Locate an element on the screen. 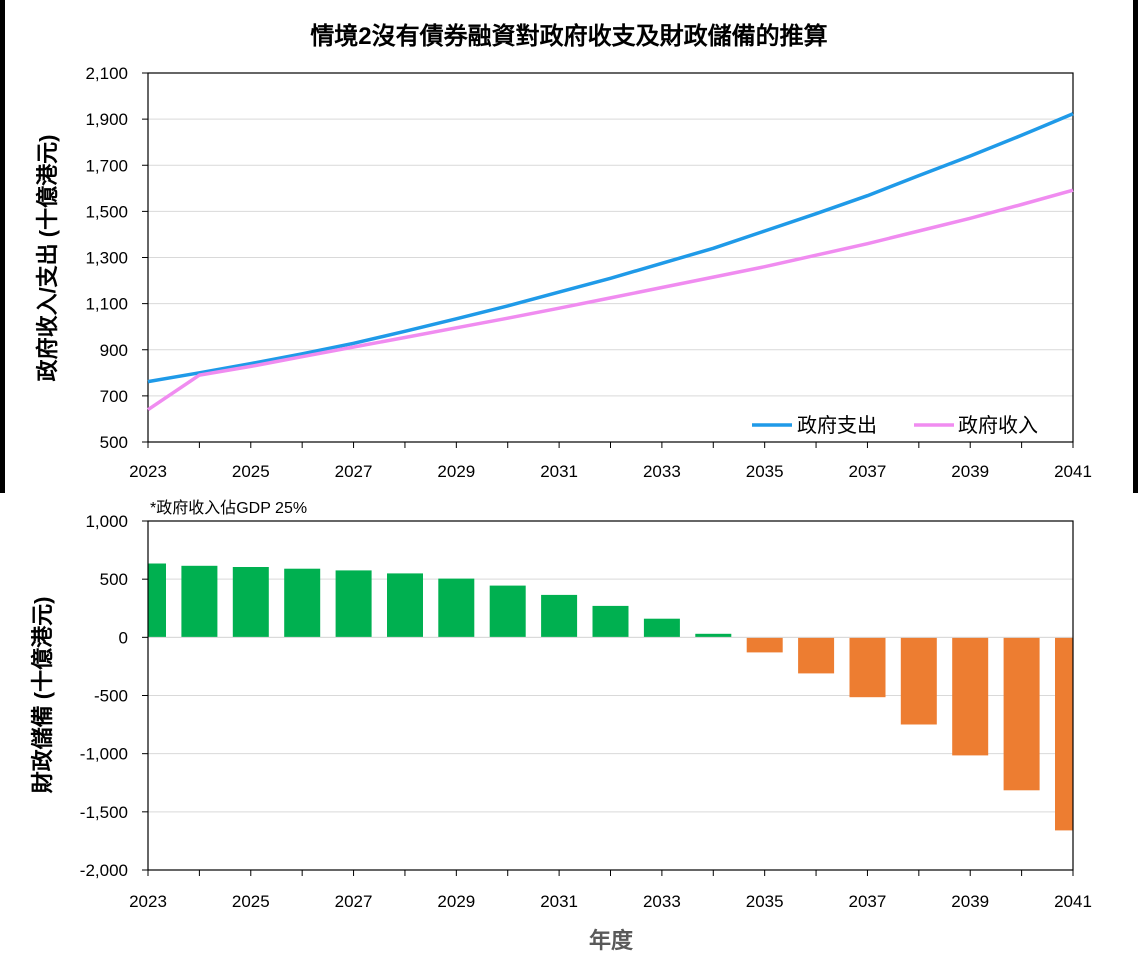  bar-2031 is located at coordinates (559, 616).